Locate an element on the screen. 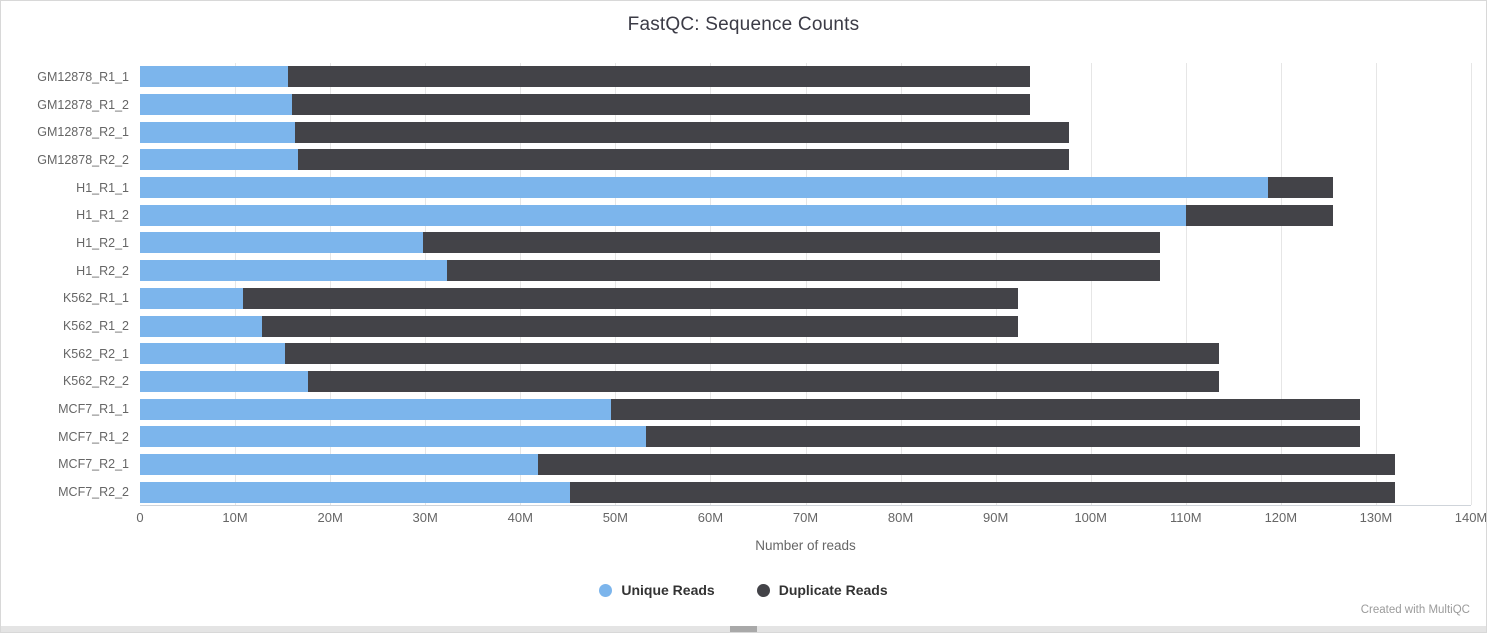  x-tick-label: 30M is located at coordinates (425, 517).